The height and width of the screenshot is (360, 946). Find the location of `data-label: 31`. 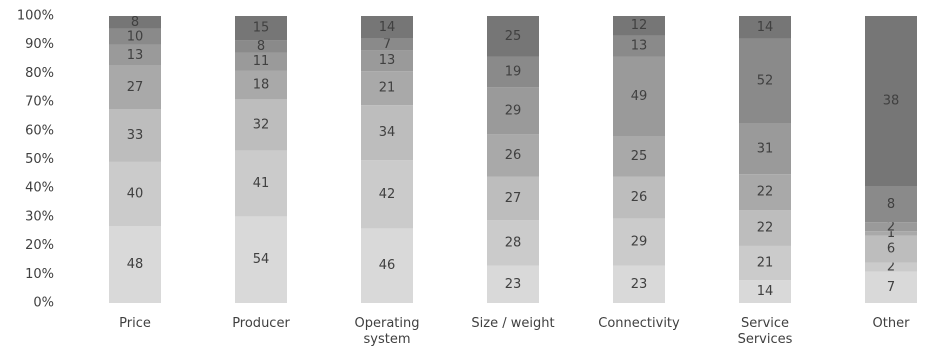

data-label: 31 is located at coordinates (765, 148).